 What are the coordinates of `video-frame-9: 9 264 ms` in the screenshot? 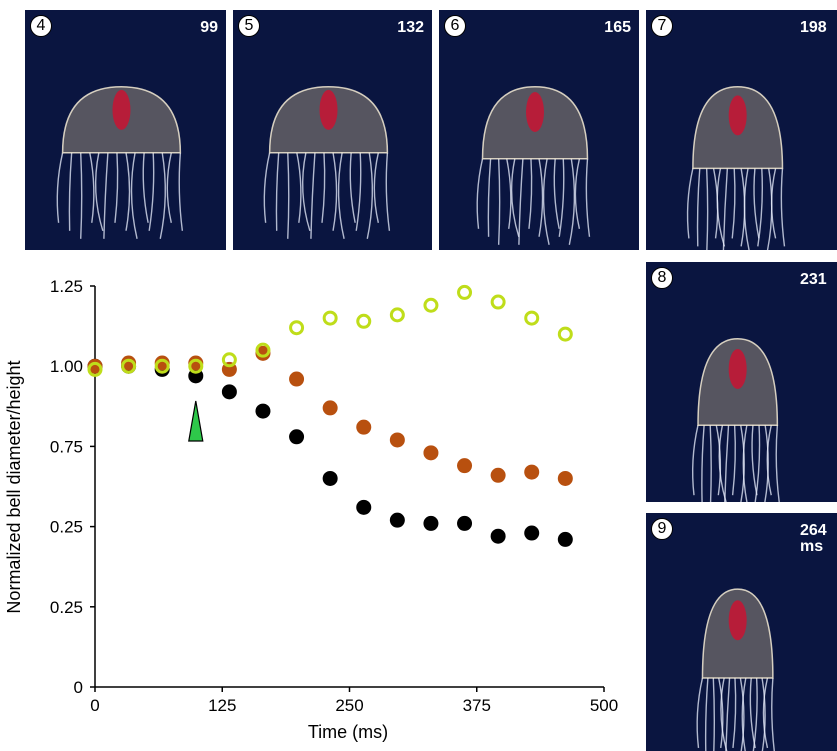 It's located at (741, 632).